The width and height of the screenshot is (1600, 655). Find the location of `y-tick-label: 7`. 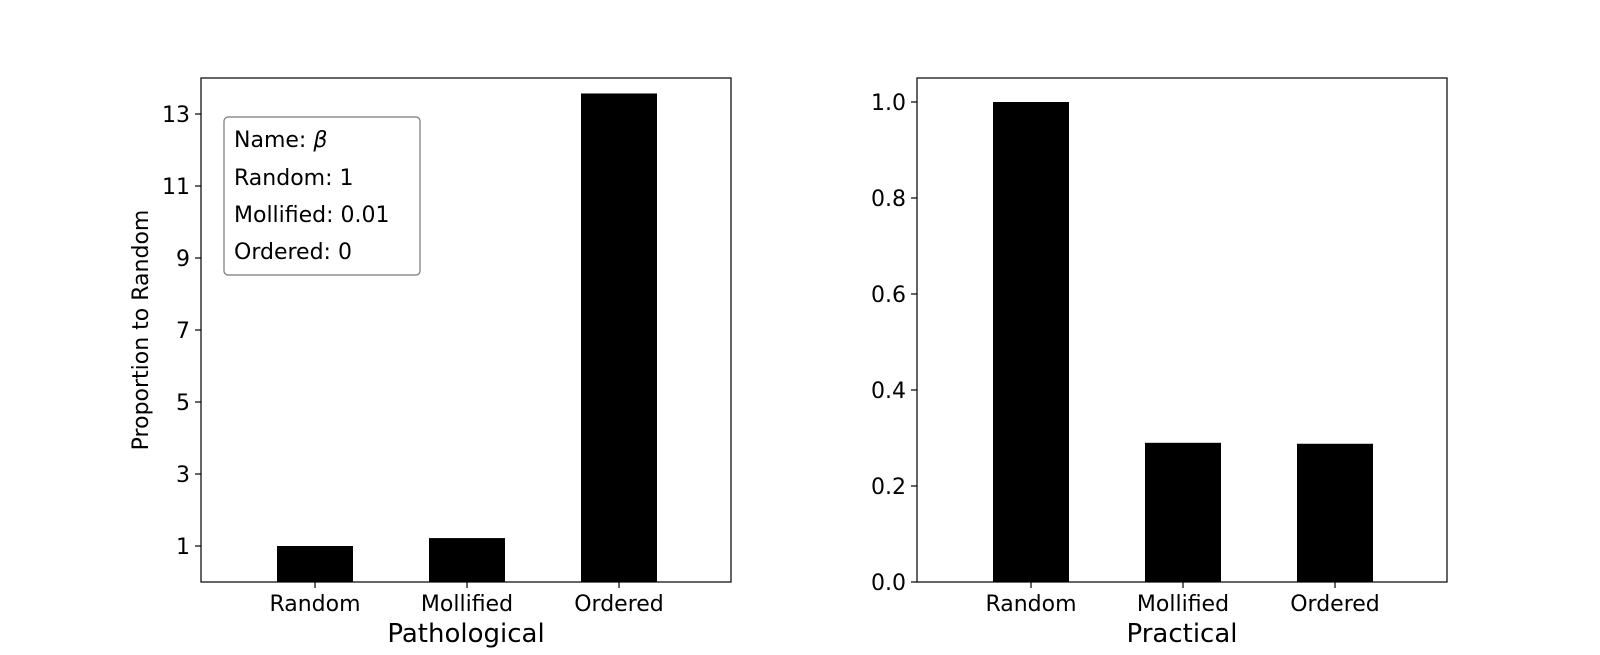

y-tick-label: 7 is located at coordinates (183, 331).